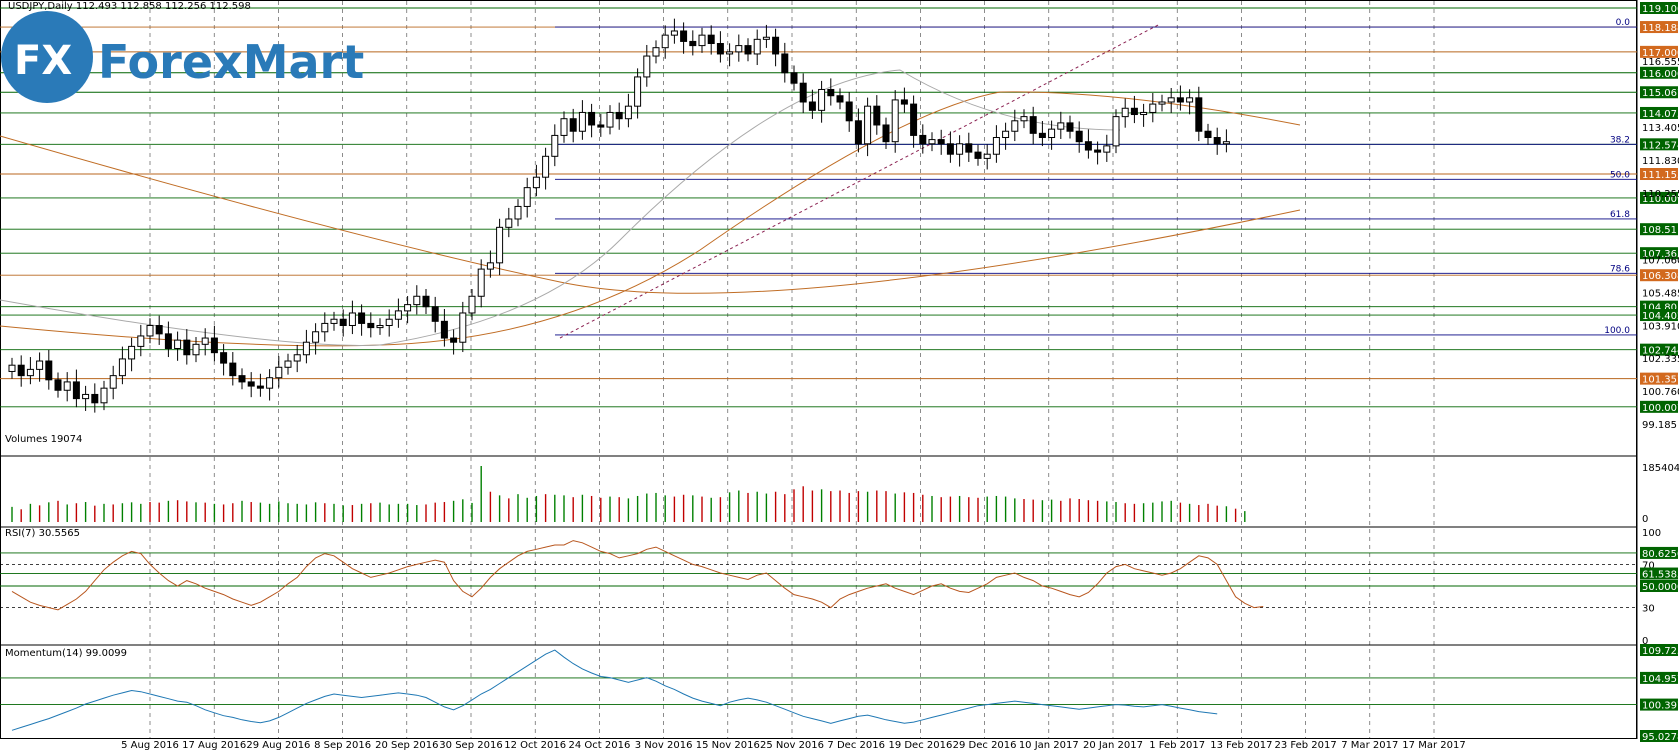 The image size is (1679, 754). Describe the element at coordinates (214, 745) in the screenshot. I see `x-tick-label: 17 Aug 2016` at that location.